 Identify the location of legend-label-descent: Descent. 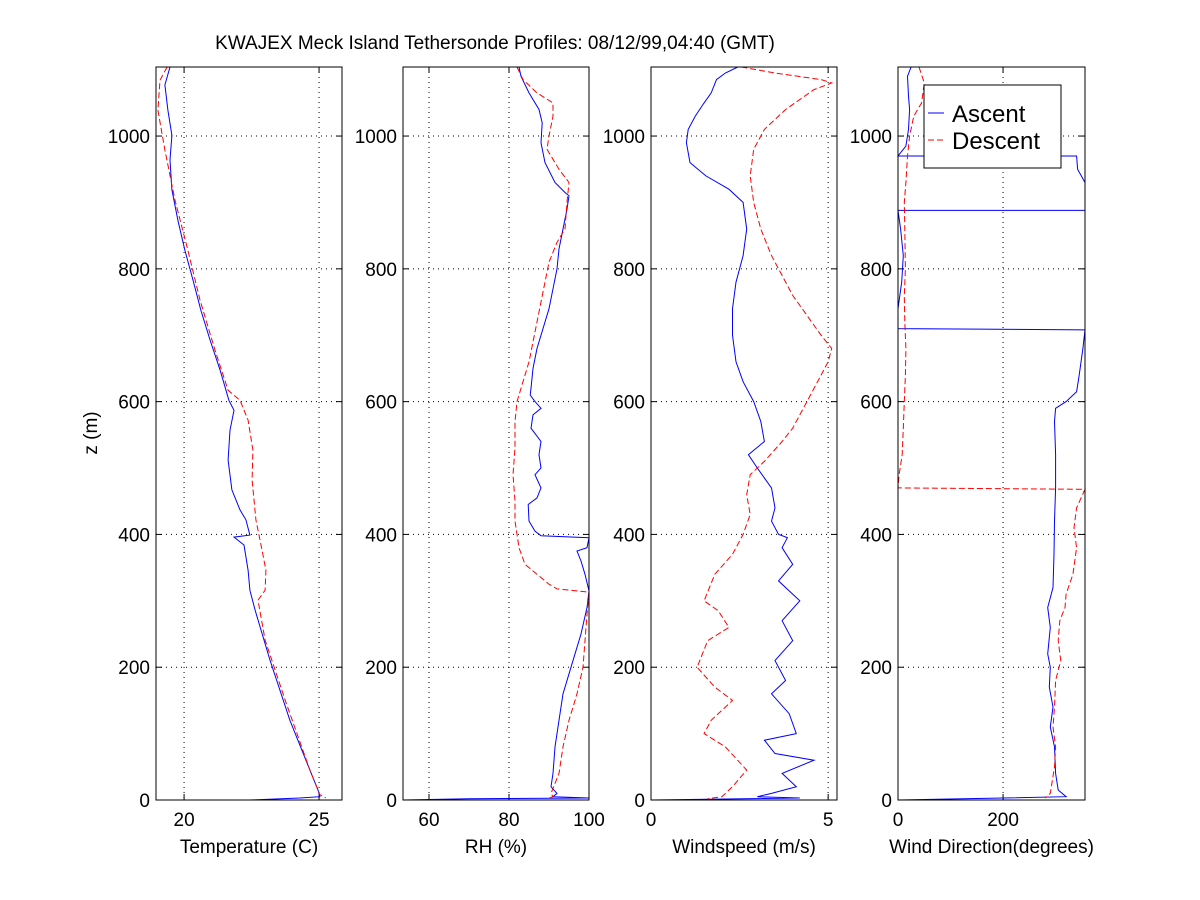
(996, 141).